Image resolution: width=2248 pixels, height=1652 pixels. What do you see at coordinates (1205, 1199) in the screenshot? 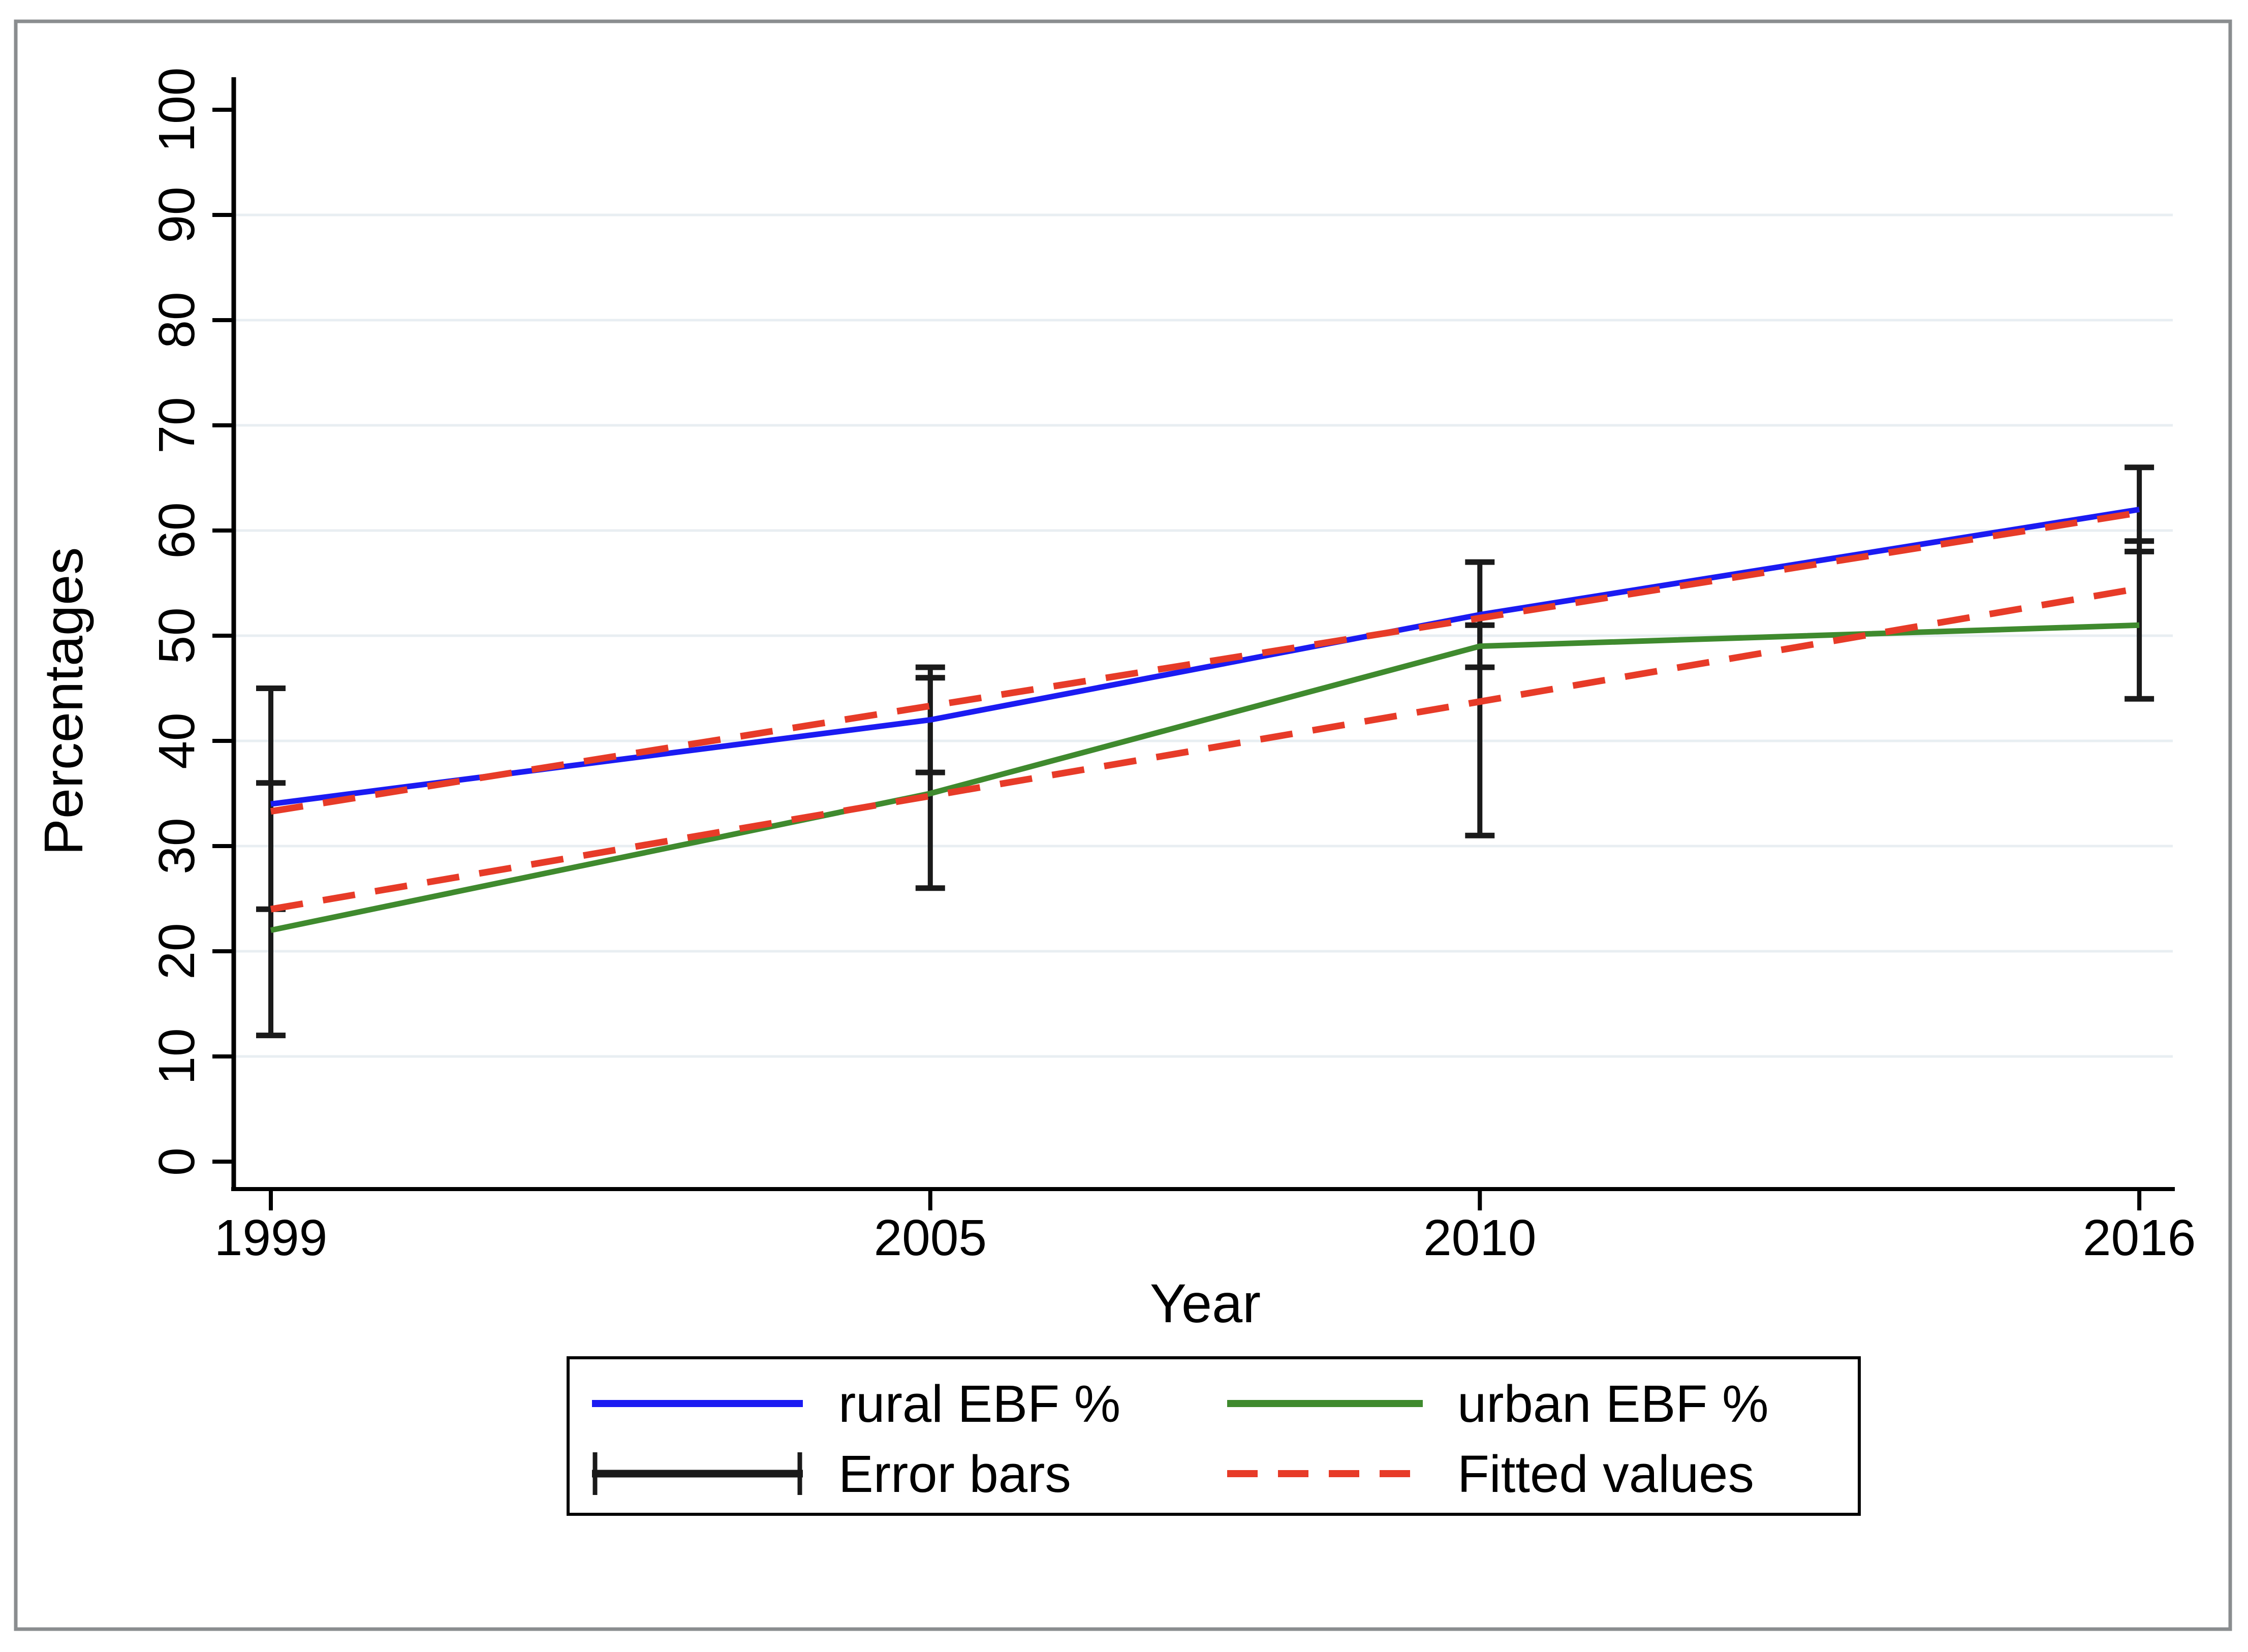
I see `x-axis-ticks` at bounding box center [1205, 1199].